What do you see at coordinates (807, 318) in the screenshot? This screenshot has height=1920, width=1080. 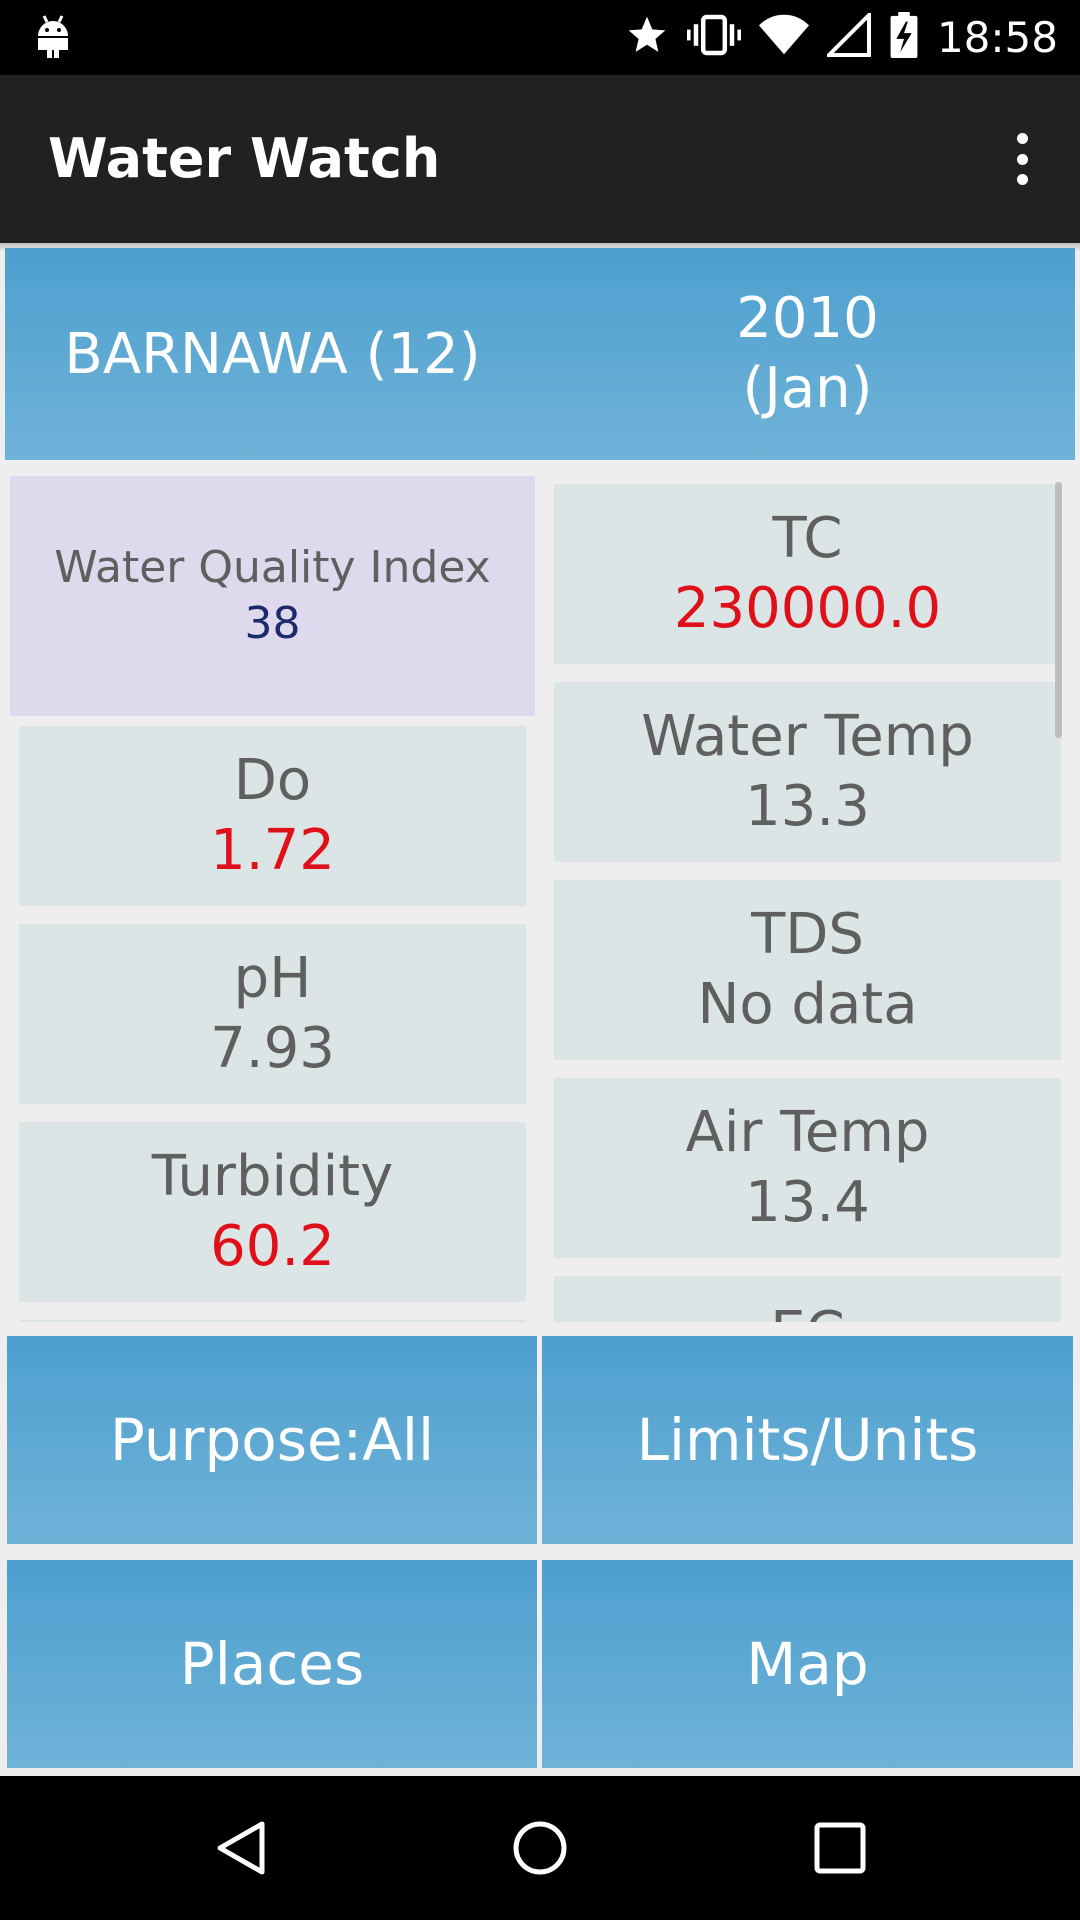 I see `period-year: 2010` at bounding box center [807, 318].